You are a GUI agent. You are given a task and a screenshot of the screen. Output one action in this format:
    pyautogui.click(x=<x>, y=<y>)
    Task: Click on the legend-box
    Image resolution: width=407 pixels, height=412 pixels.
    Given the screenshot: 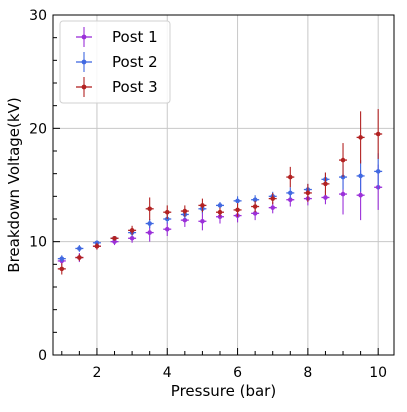 What is the action you would take?
    pyautogui.click(x=115, y=62)
    